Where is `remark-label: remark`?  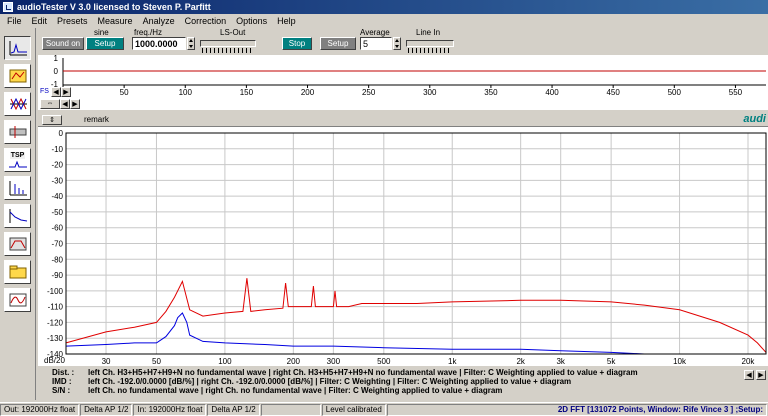
remark-label: remark is located at coordinates (96, 119).